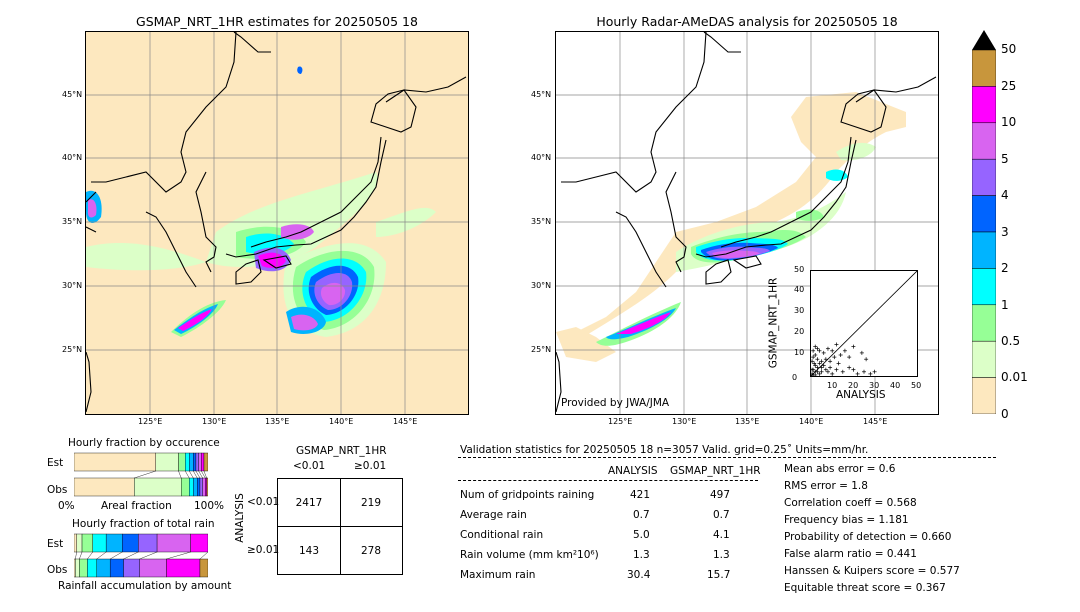  What do you see at coordinates (371, 502) in the screenshot?
I see `contingency-cell: 219` at bounding box center [371, 502].